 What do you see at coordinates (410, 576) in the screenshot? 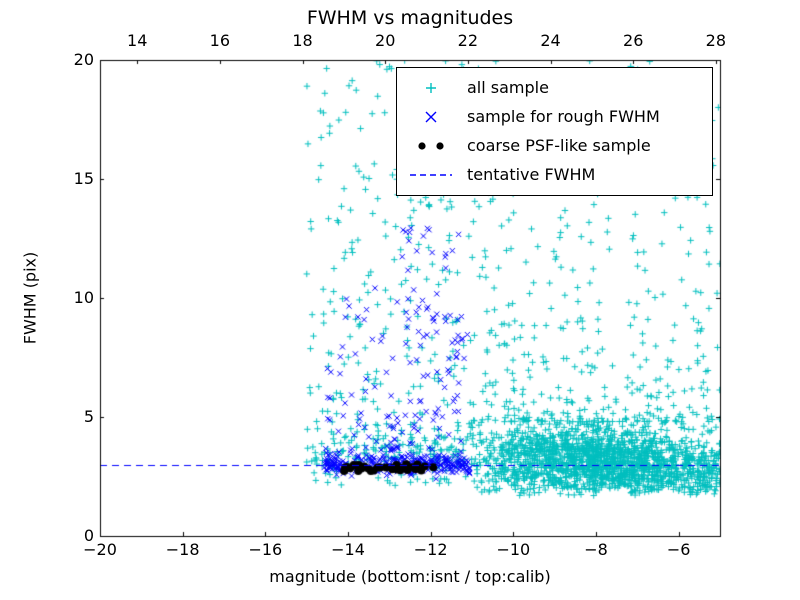
I see `x-axis-label: magnitude (bottom:isnt / top:calib)` at bounding box center [410, 576].